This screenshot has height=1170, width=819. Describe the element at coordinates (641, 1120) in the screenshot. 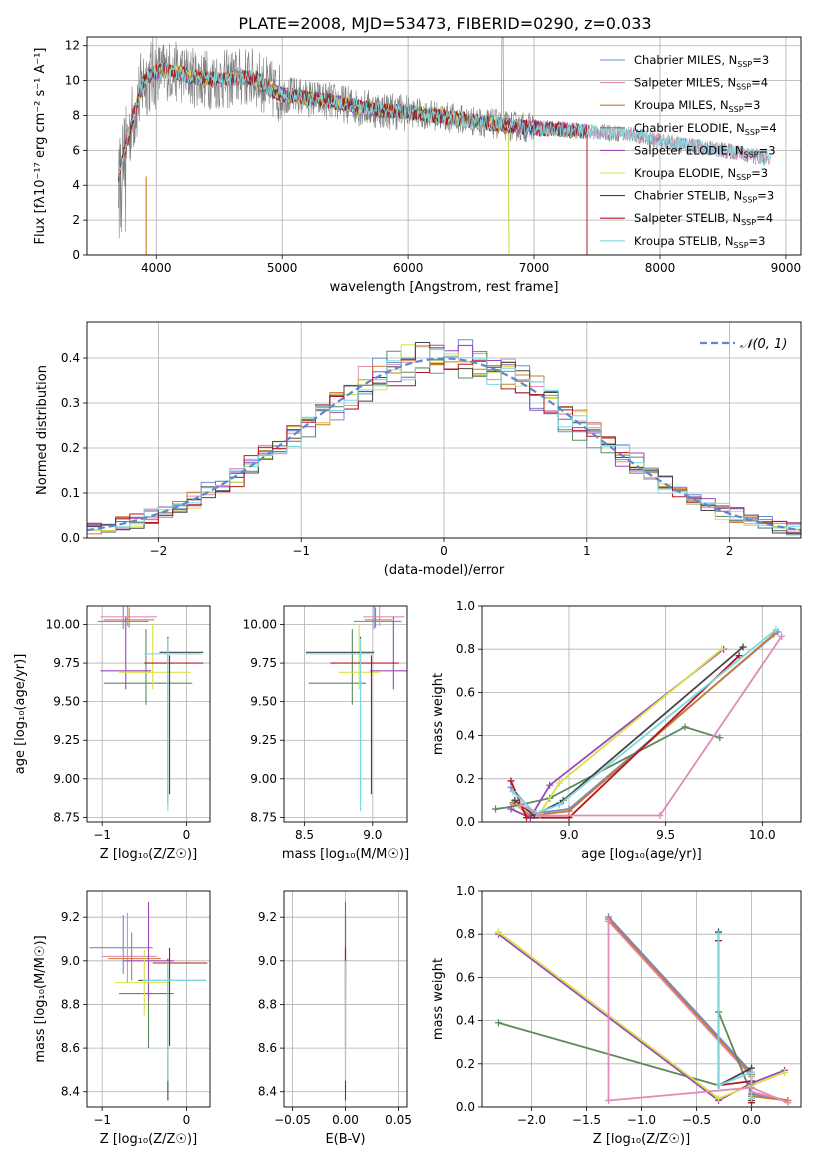

I see `x-tick-label: −1.0` at that location.